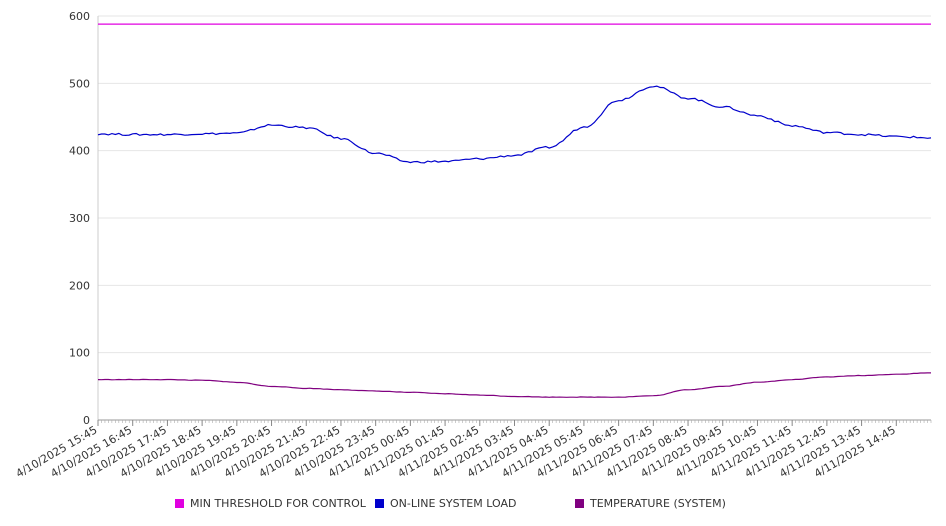 The height and width of the screenshot is (526, 946). Describe the element at coordinates (453, 503) in the screenshot. I see `legend-label-online-system-load: ON-LINE SYSTEM LOAD` at that location.